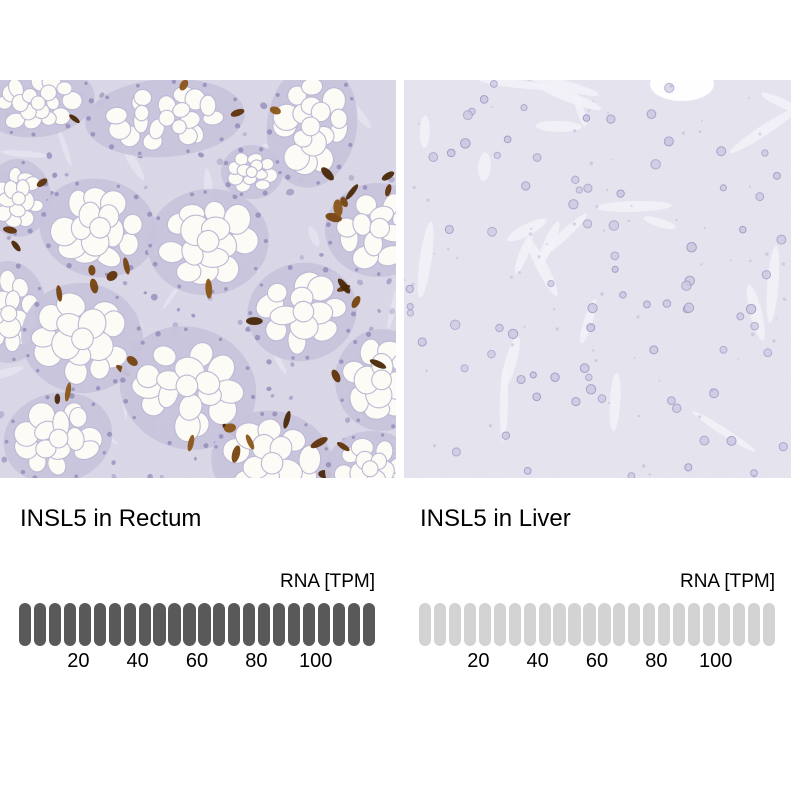  I want to click on rna-axis-ticks-liver: 20 40 60 80 100, so click(597, 661).